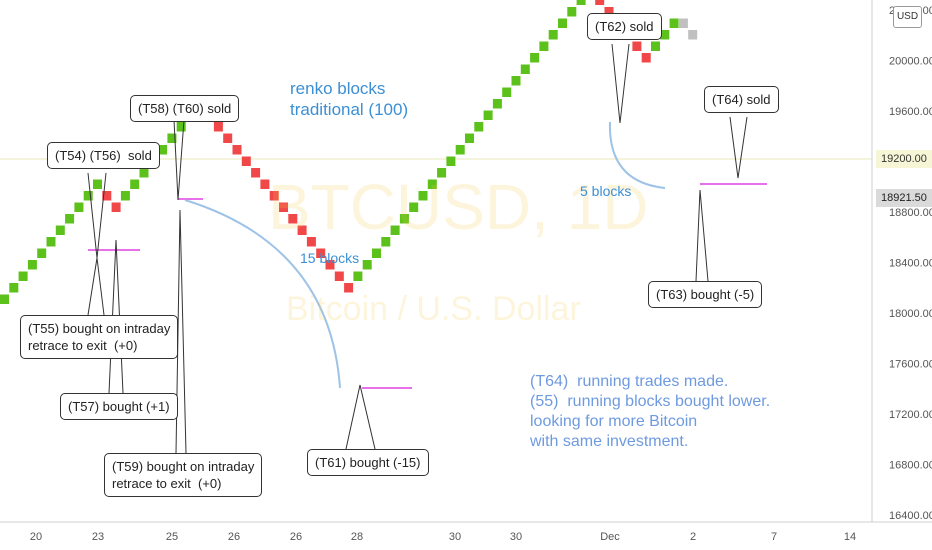  What do you see at coordinates (904, 198) in the screenshot?
I see `last-price-badge: 18921.50` at bounding box center [904, 198].